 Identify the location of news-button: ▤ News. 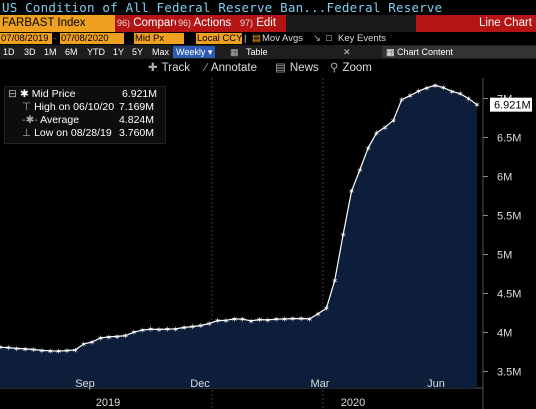
(297, 68).